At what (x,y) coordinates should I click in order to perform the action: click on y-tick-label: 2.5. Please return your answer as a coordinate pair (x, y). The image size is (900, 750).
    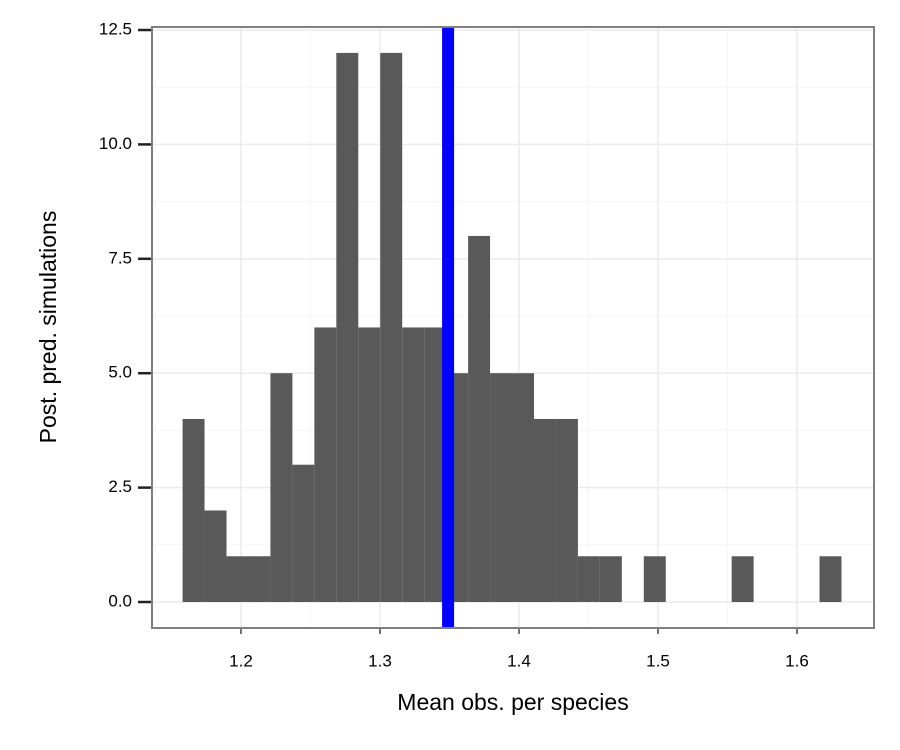
    Looking at the image, I should click on (120, 486).